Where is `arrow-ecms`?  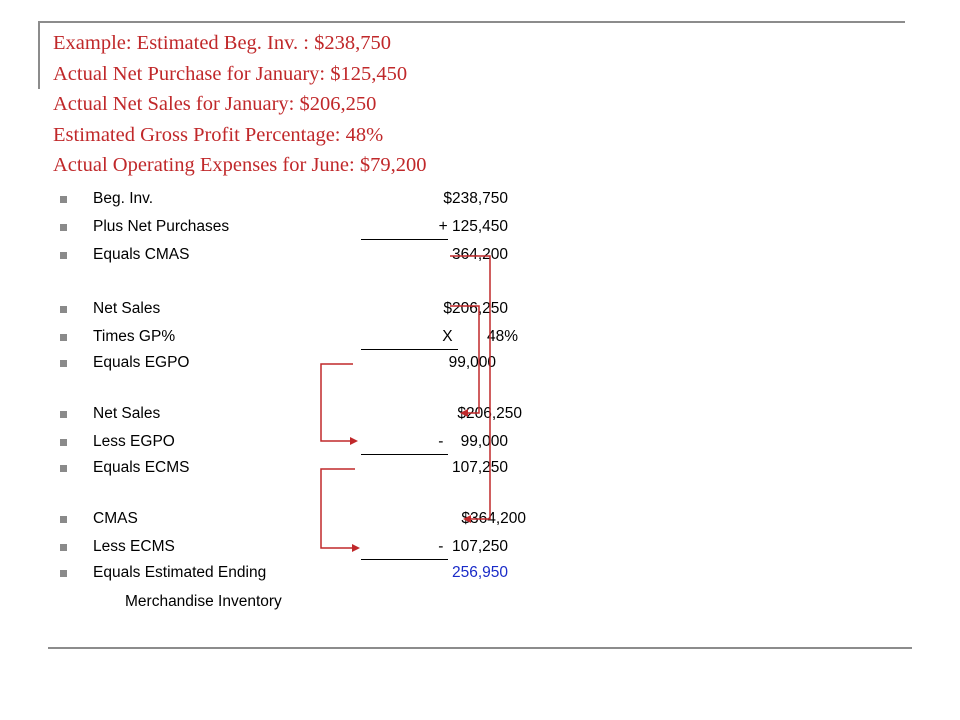 arrow-ecms is located at coordinates (340, 510).